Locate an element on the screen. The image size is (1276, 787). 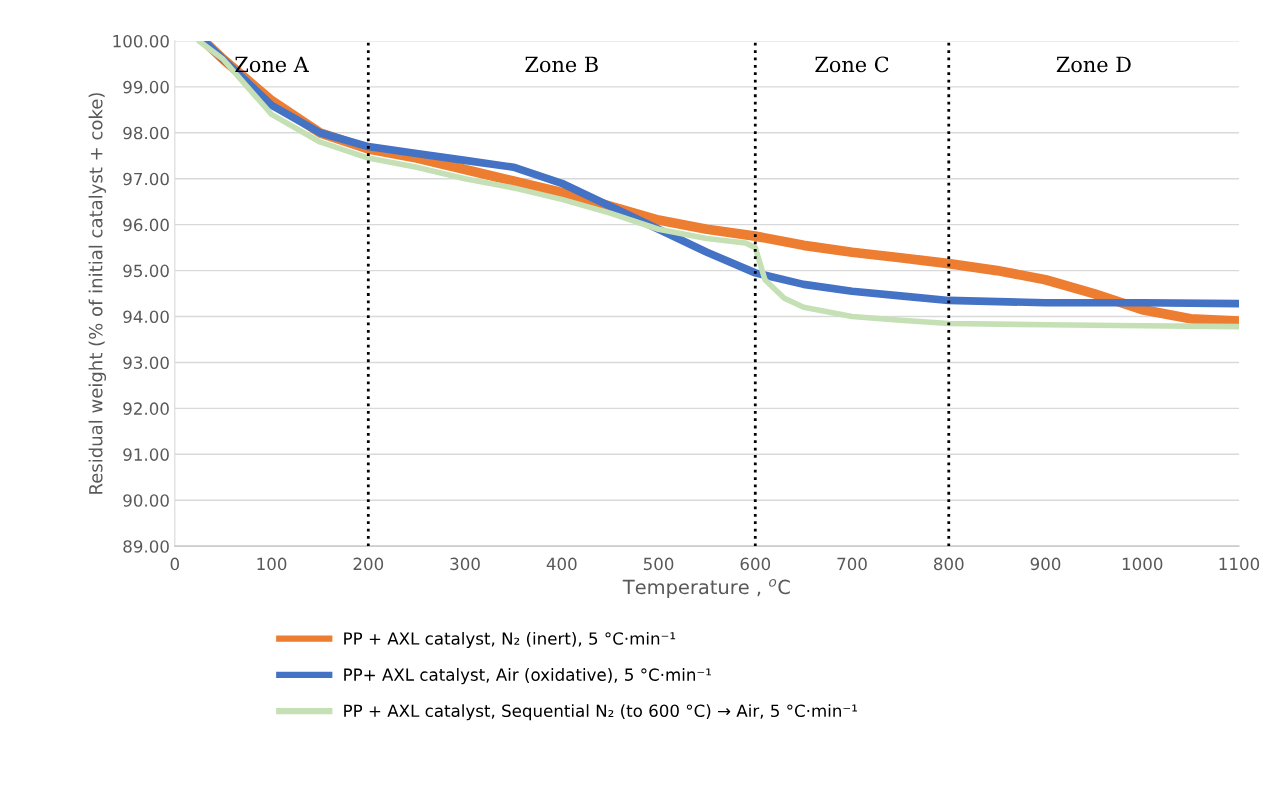
y-tick-label: 90.00 is located at coordinates (146, 500).